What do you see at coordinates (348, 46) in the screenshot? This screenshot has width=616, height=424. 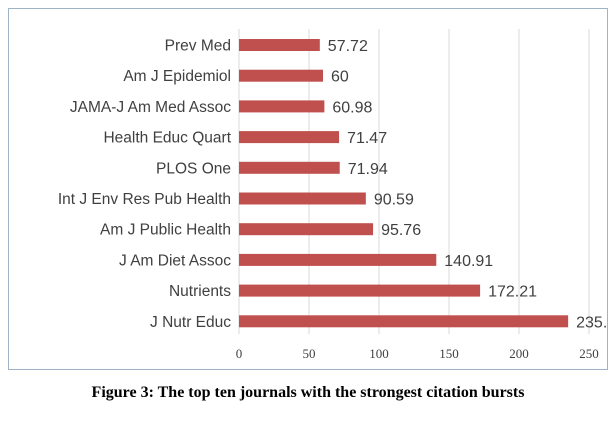 I see `data-label: 57.72` at bounding box center [348, 46].